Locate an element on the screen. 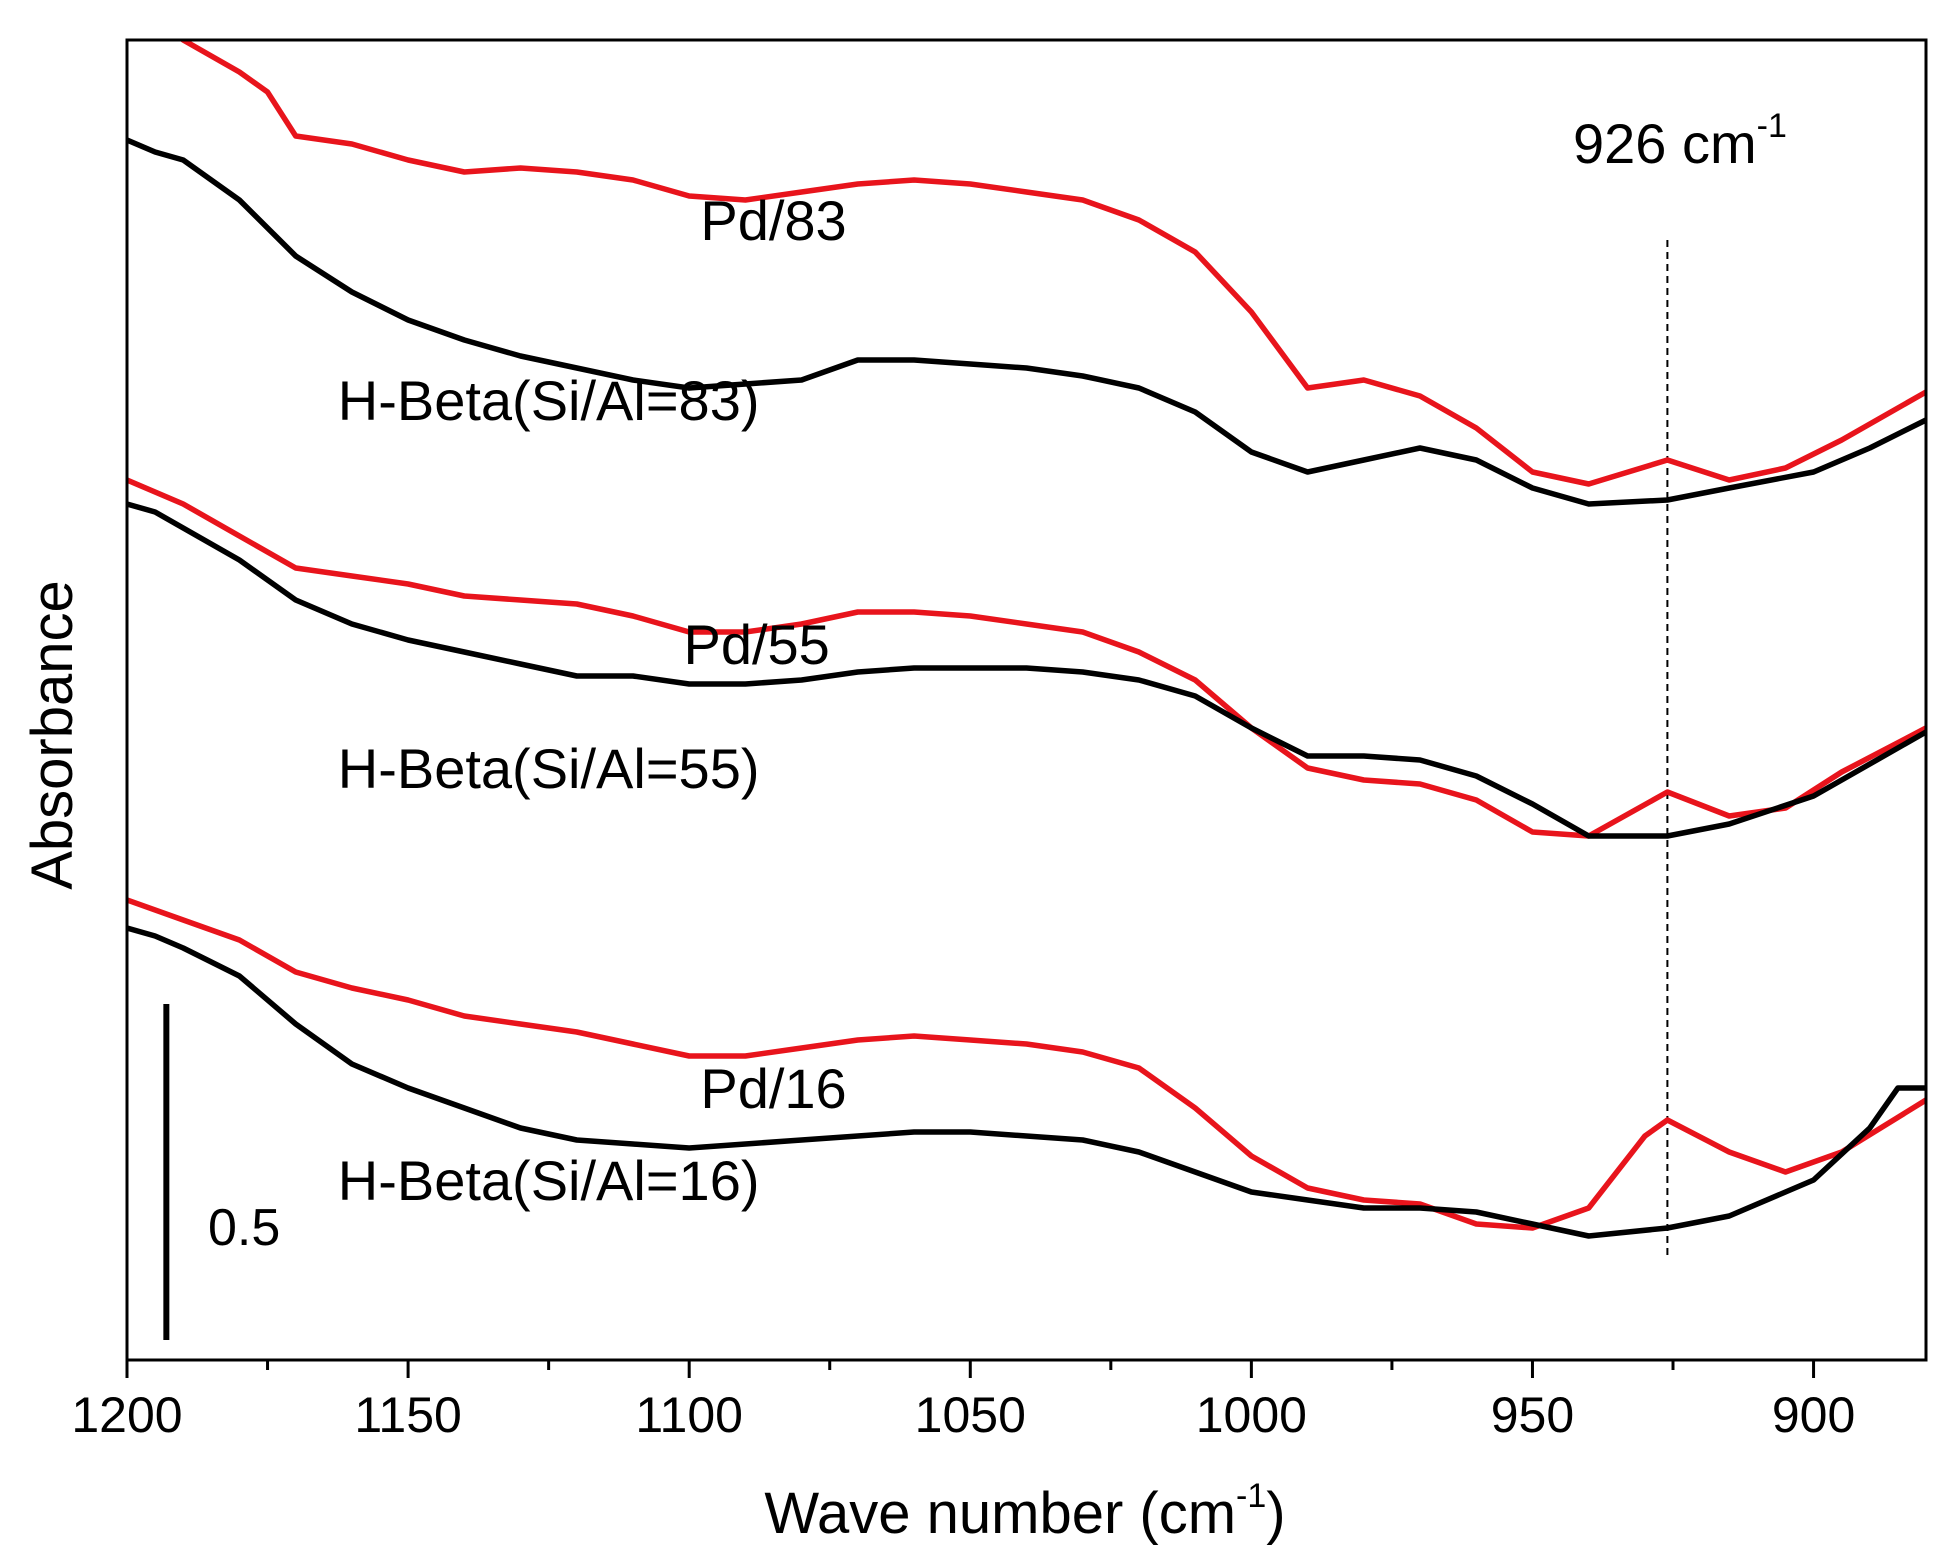 This screenshot has width=1944, height=1568. x-axis-title: Wave number (cm-1) is located at coordinates (1024, 1511).